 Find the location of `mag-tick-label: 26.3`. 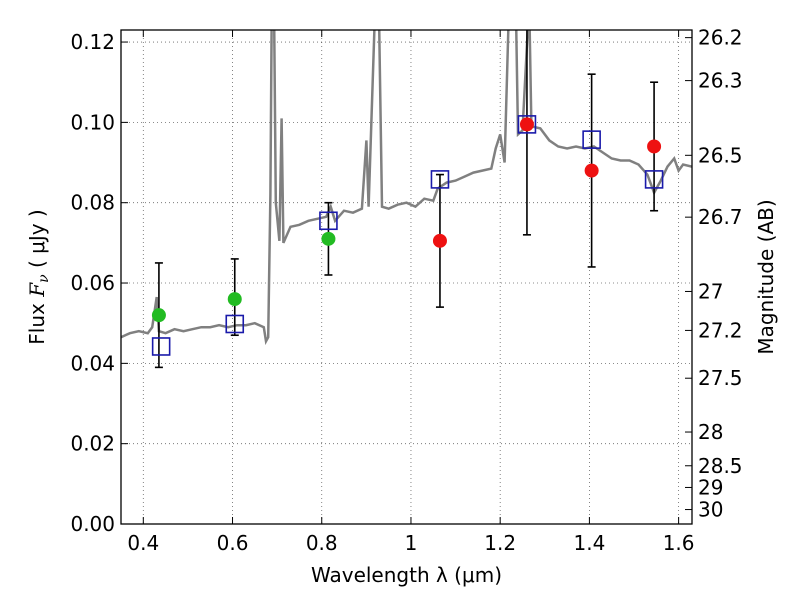

mag-tick-label: 26.3 is located at coordinates (720, 81).